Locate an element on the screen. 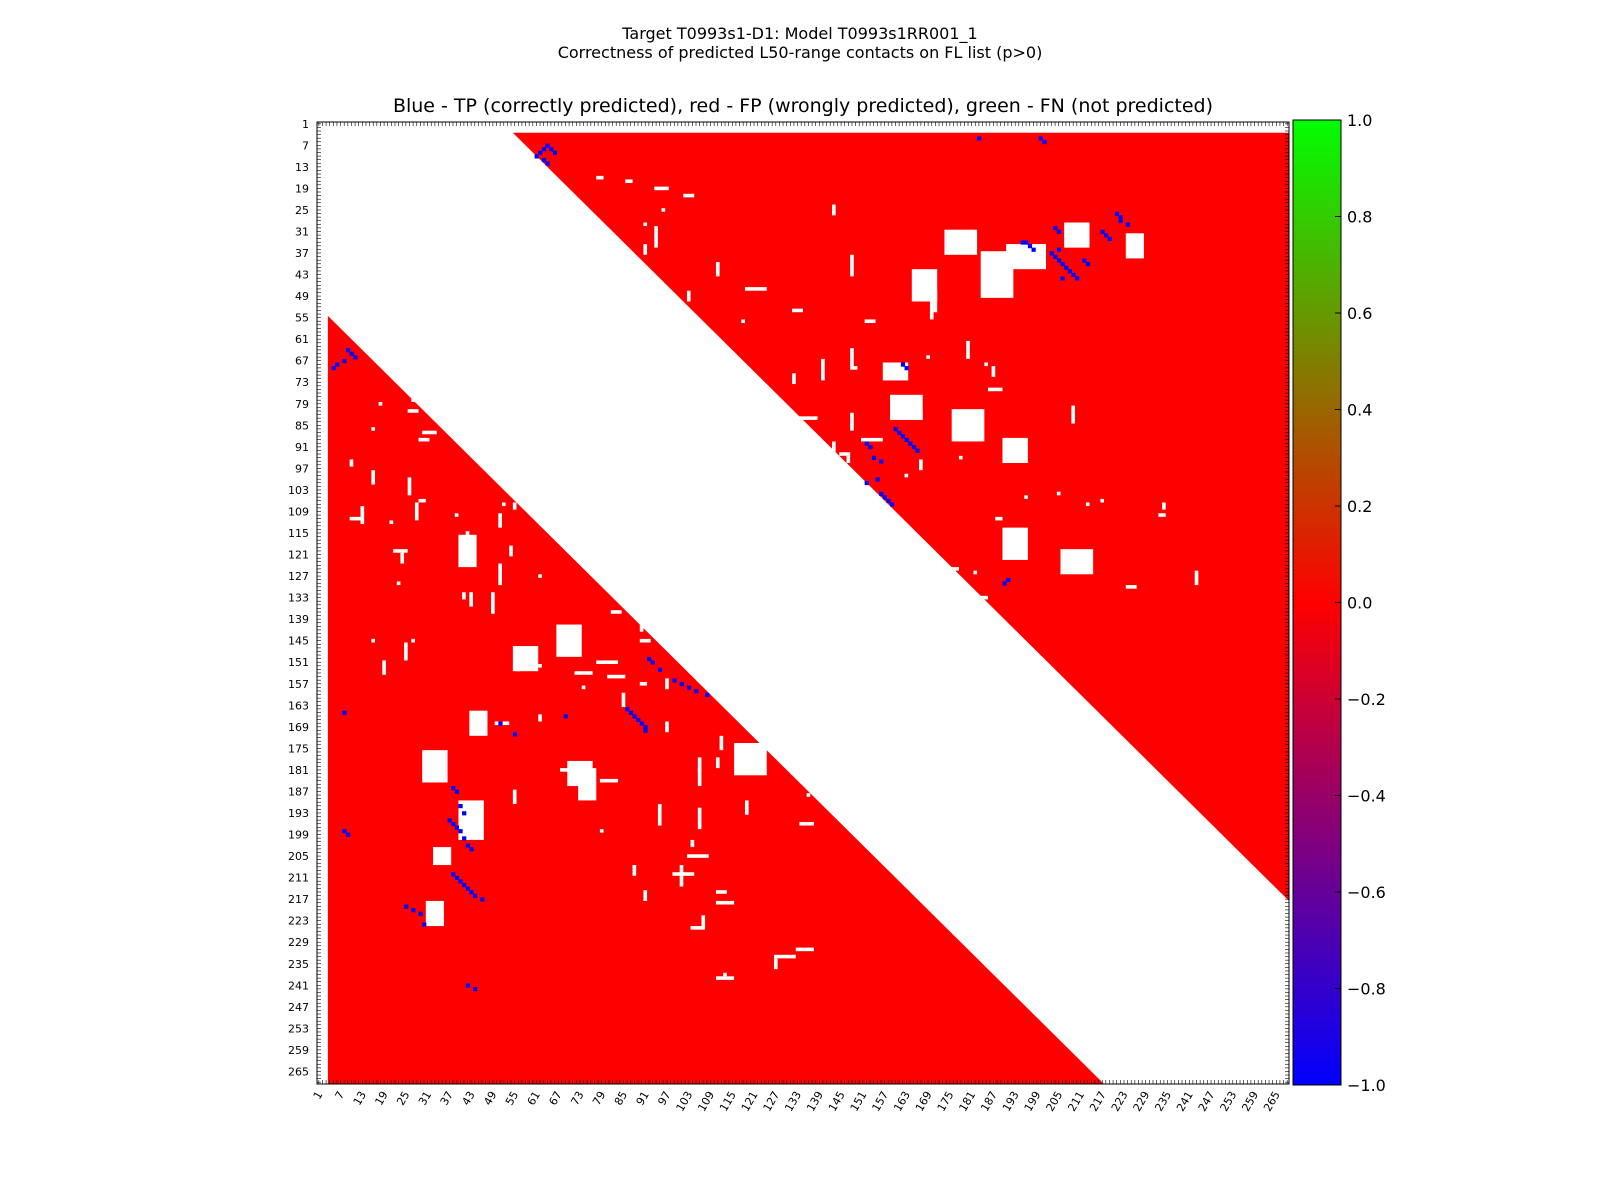  y-tick-label: 25 is located at coordinates (302, 210).